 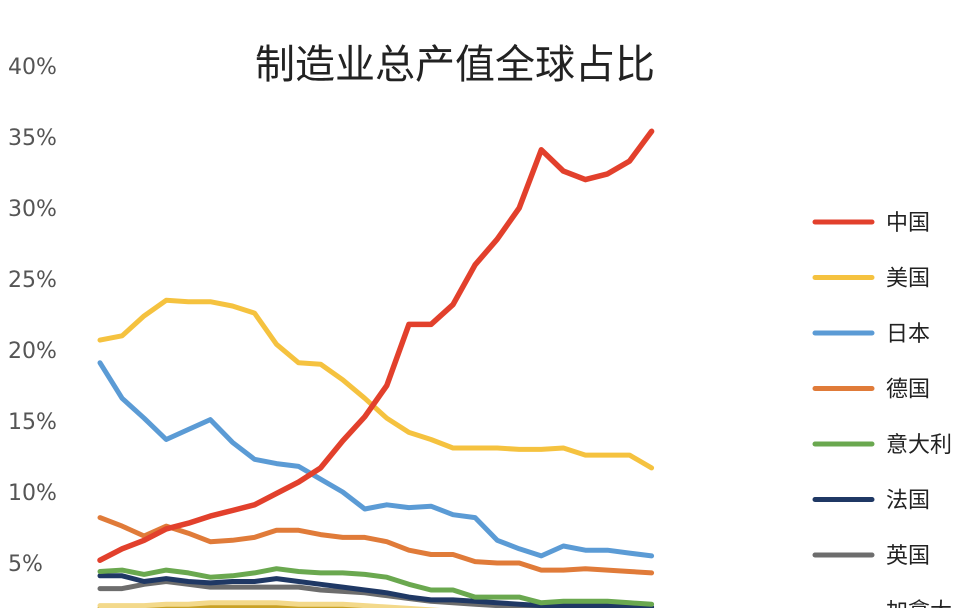 I want to click on chart-title: 制造业总产值全球占比, so click(x=455, y=65).